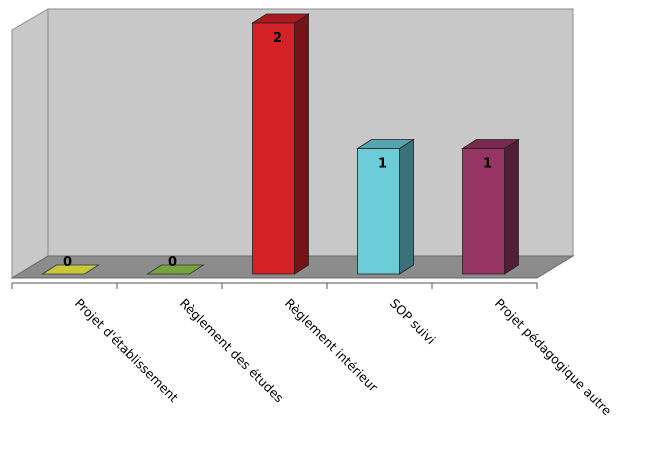 The image size is (648, 454). Describe the element at coordinates (413, 322) in the screenshot. I see `category-label: SOP suivi` at that location.